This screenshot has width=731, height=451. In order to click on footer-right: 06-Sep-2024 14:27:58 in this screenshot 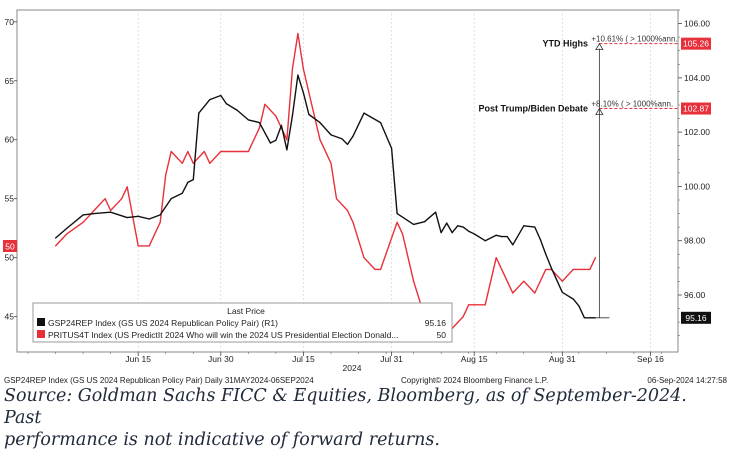, I will do `click(687, 380)`.